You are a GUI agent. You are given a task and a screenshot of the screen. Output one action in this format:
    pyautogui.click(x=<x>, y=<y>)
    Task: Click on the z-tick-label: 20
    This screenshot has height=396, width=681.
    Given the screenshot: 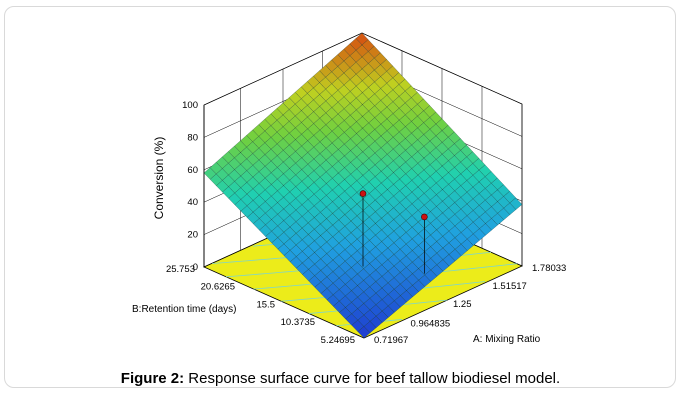 What is the action you would take?
    pyautogui.click(x=192, y=235)
    